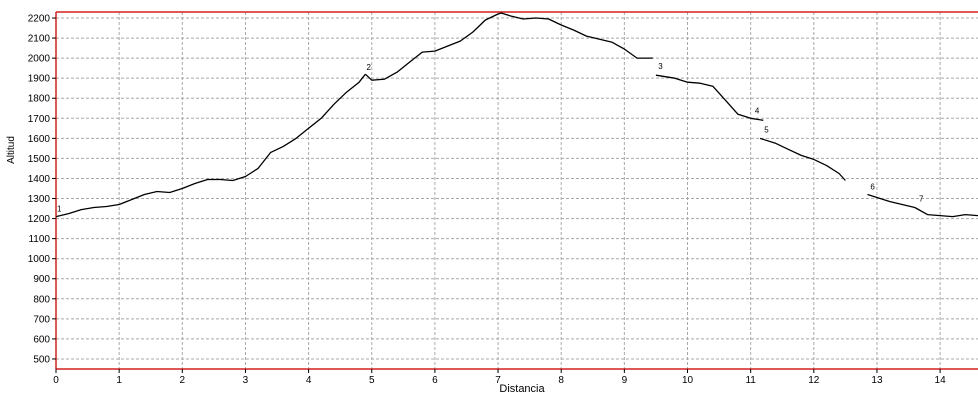 The image size is (978, 402). Describe the element at coordinates (39, 39) in the screenshot. I see `y-tick-label: 2100` at that location.